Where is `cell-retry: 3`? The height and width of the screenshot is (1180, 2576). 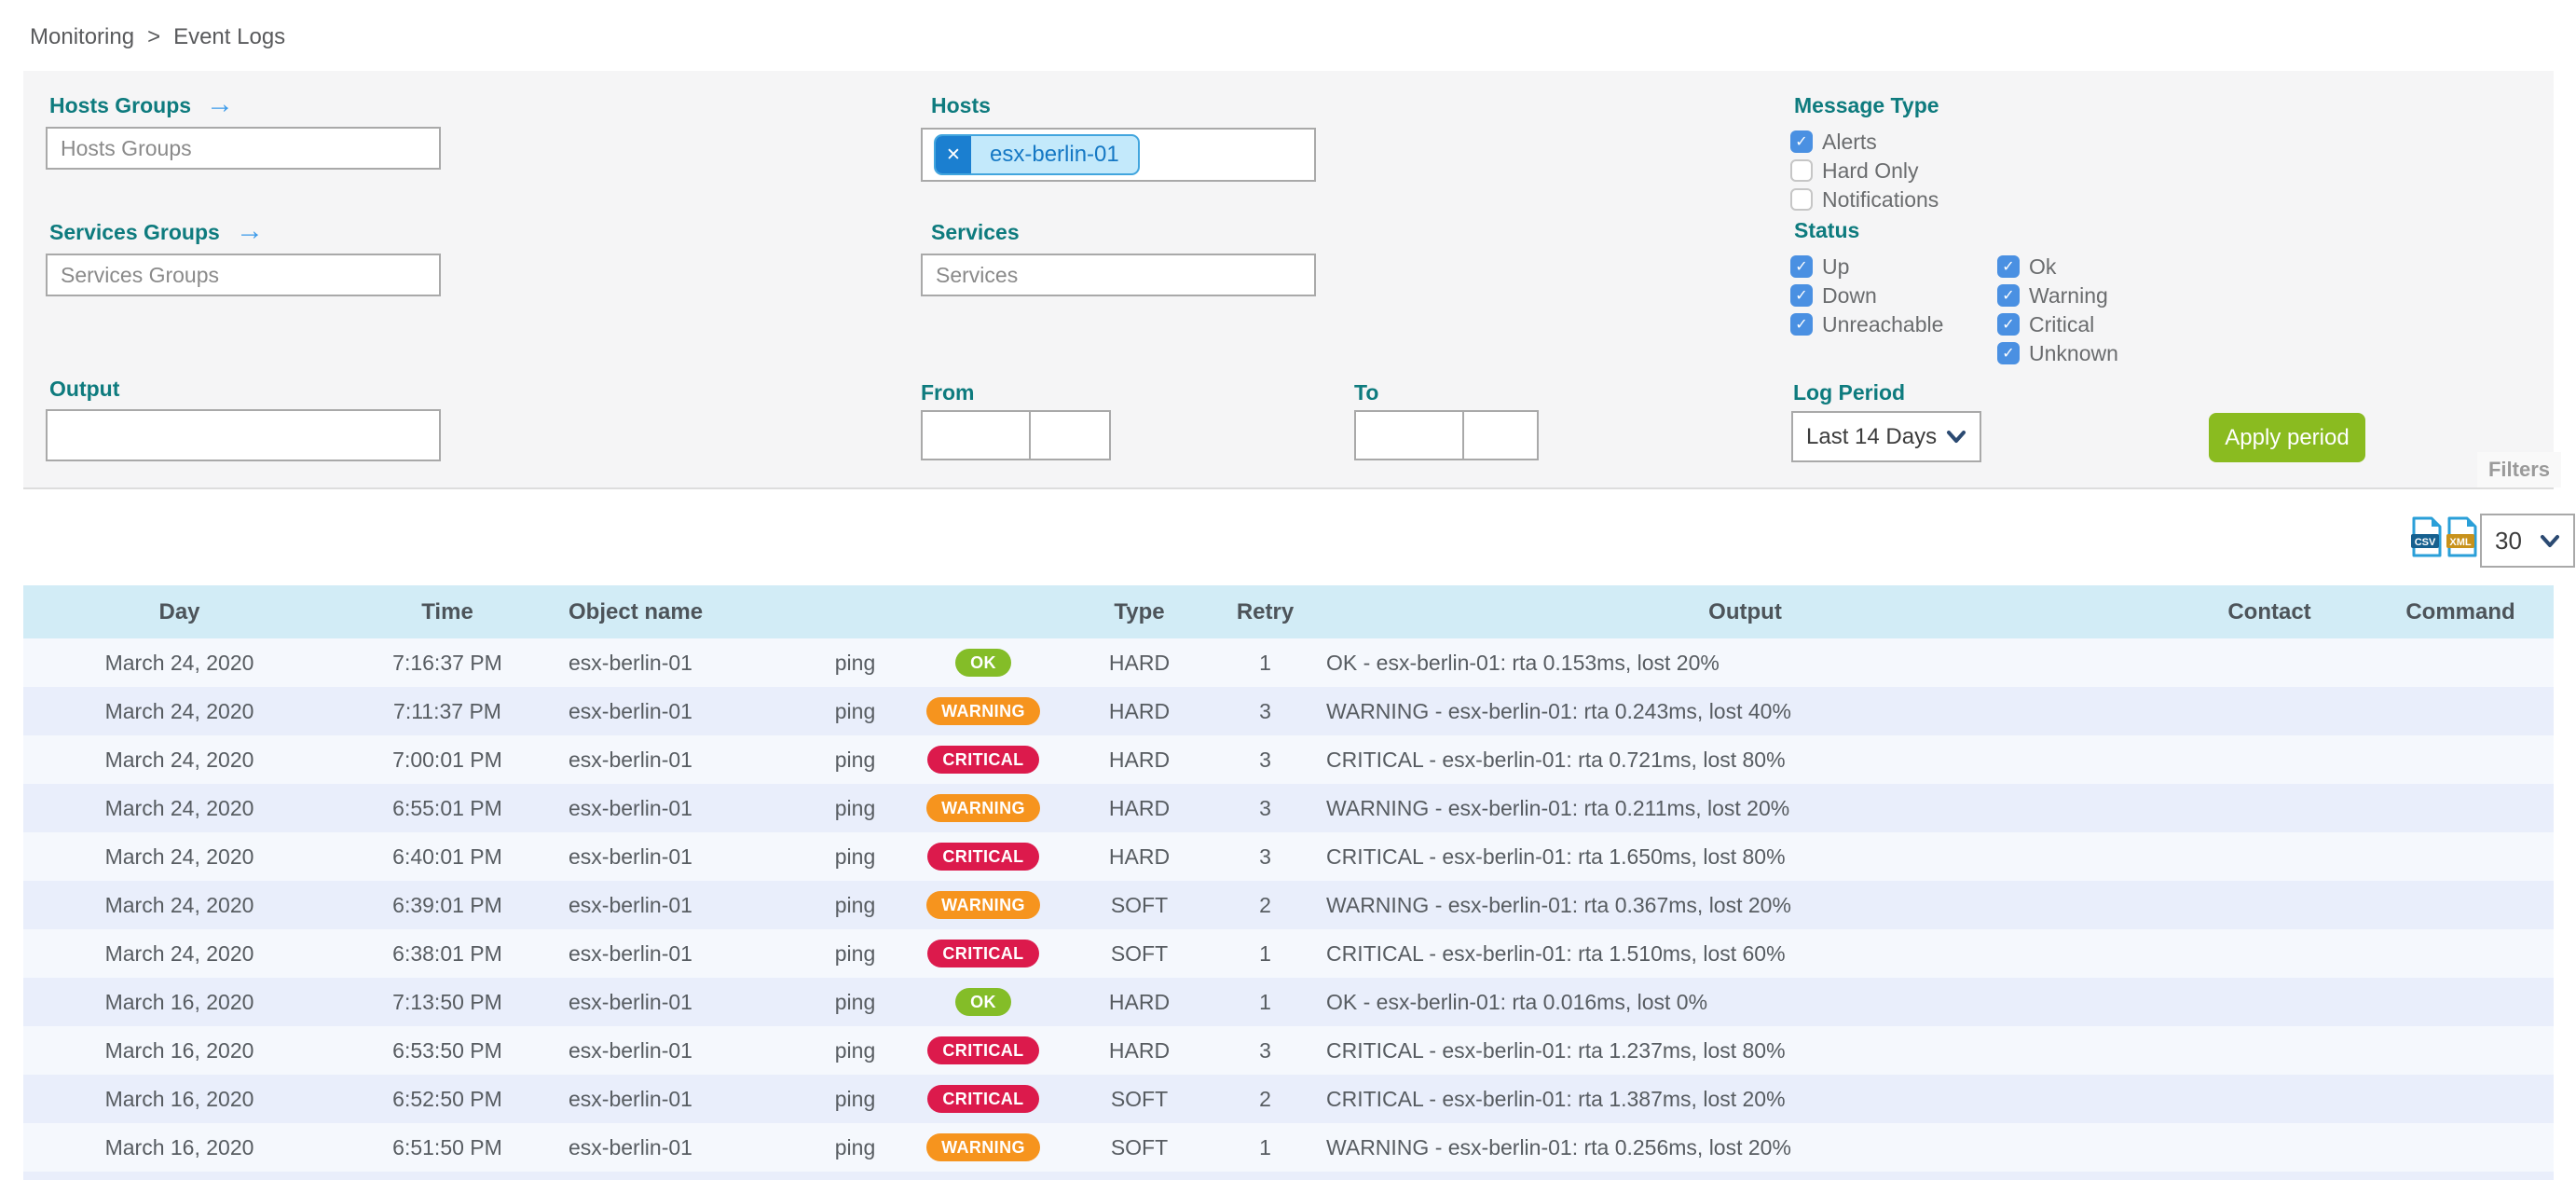
cell-retry: 3 is located at coordinates (1265, 807).